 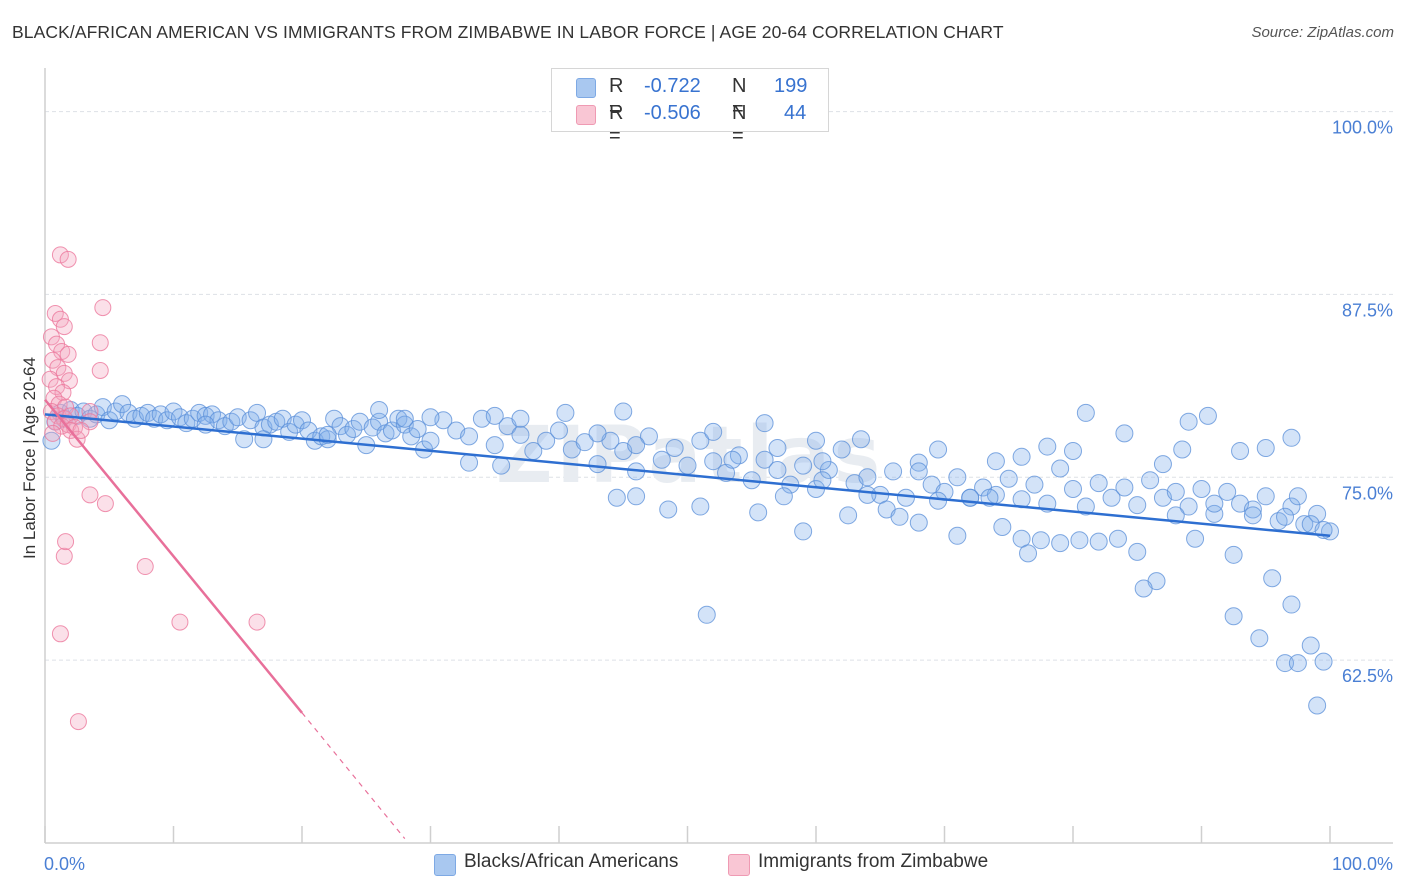 I want to click on legend-n-value: 44, so click(x=795, y=113).